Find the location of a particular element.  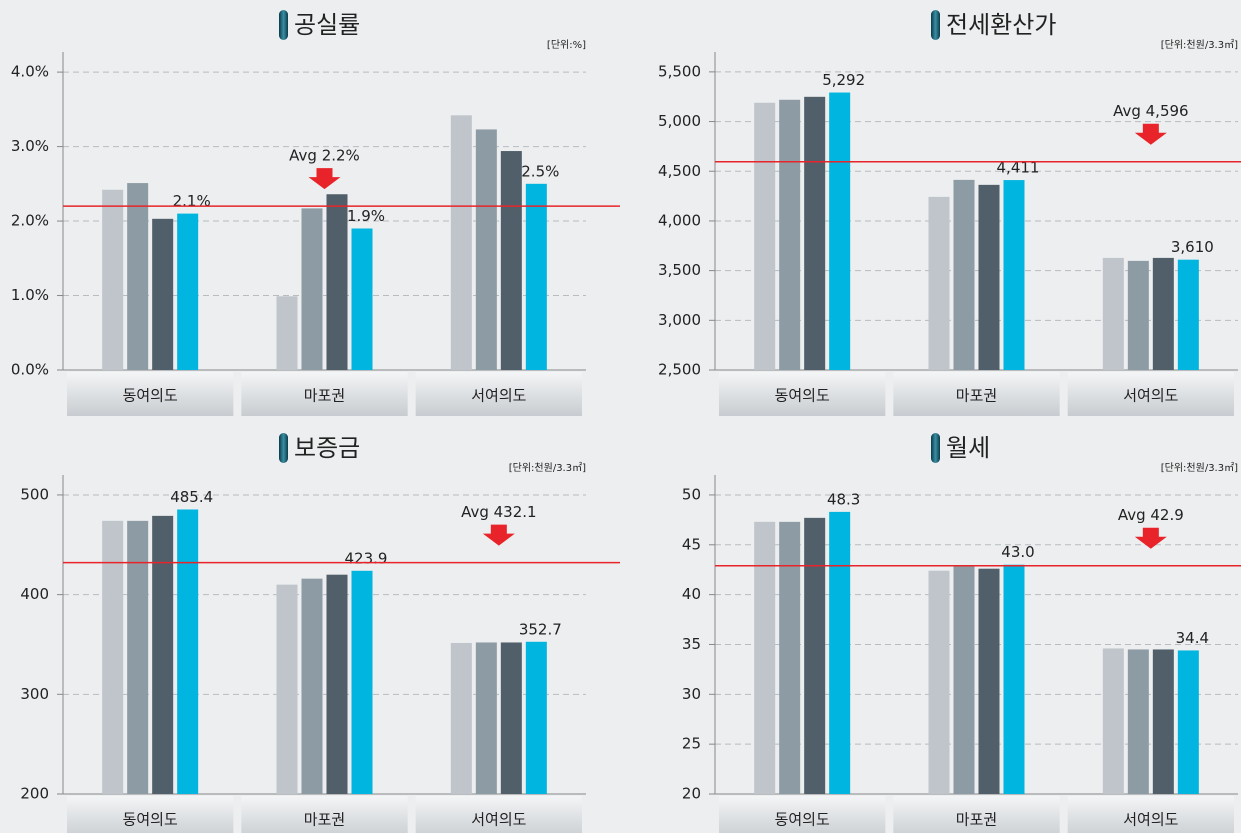

data-label: 48.3 is located at coordinates (843, 499).